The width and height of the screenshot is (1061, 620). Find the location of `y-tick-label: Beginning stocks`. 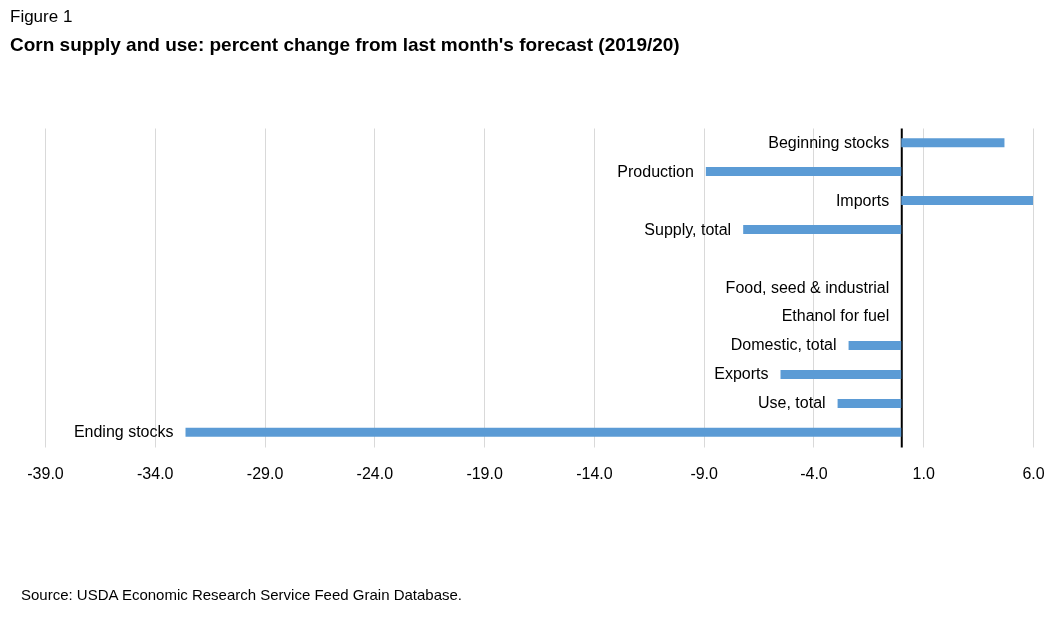

y-tick-label: Beginning stocks is located at coordinates (829, 142).